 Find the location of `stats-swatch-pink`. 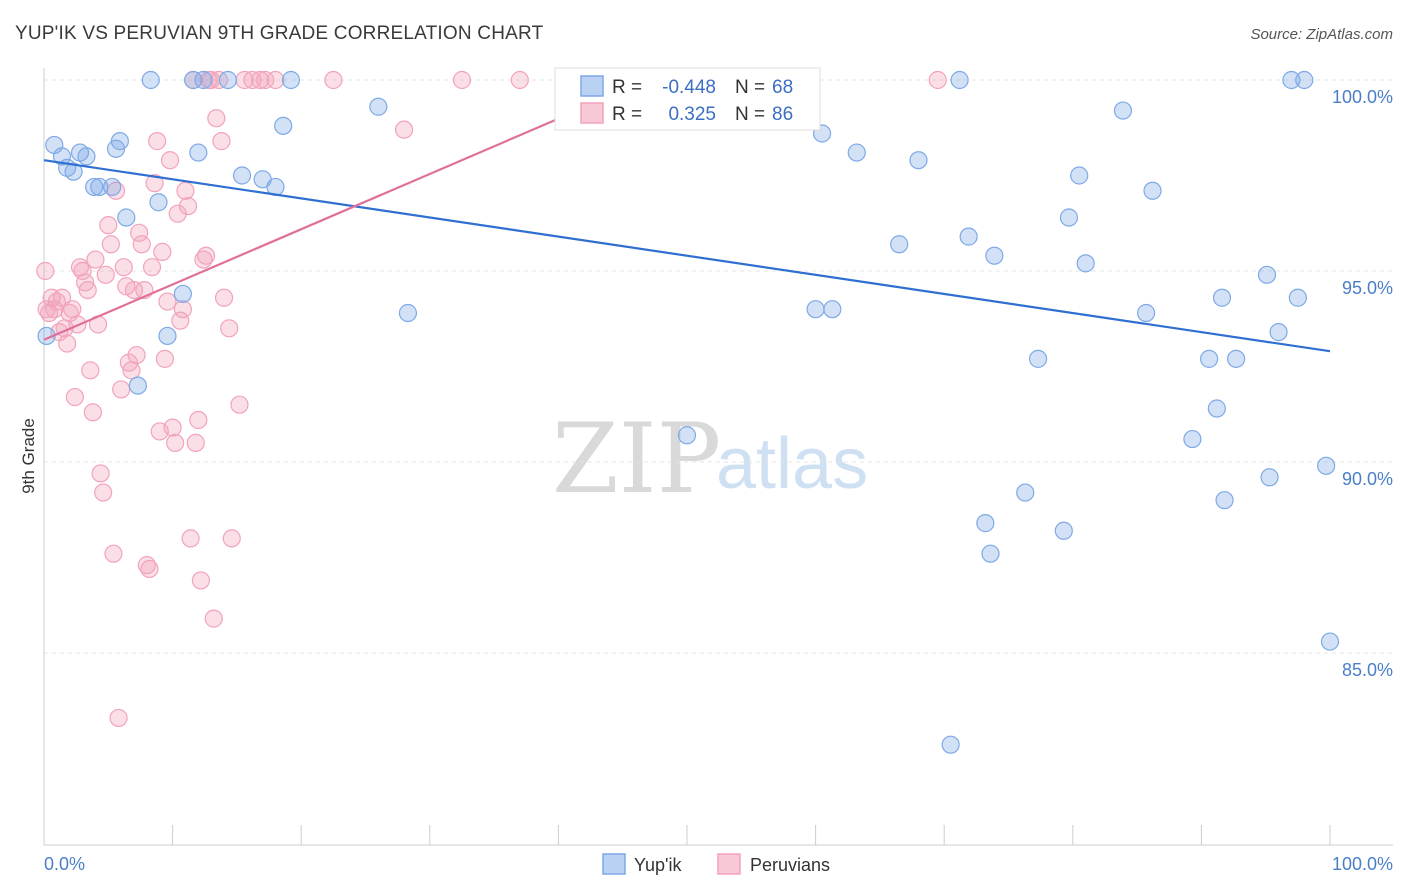

stats-swatch-pink is located at coordinates (592, 113).